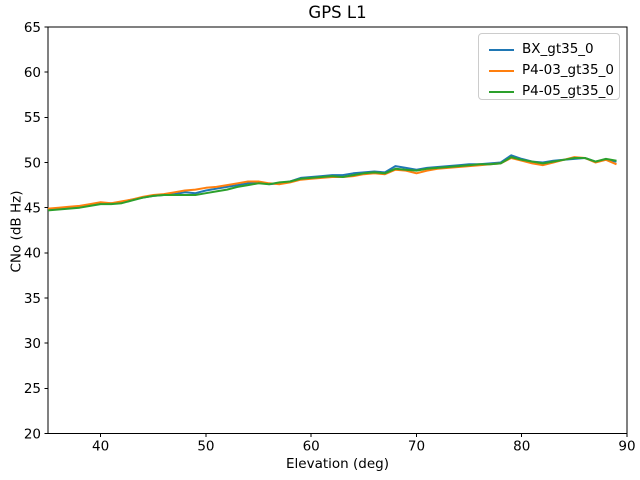 The height and width of the screenshot is (480, 640). I want to click on y-tick-label: 40, so click(32, 254).